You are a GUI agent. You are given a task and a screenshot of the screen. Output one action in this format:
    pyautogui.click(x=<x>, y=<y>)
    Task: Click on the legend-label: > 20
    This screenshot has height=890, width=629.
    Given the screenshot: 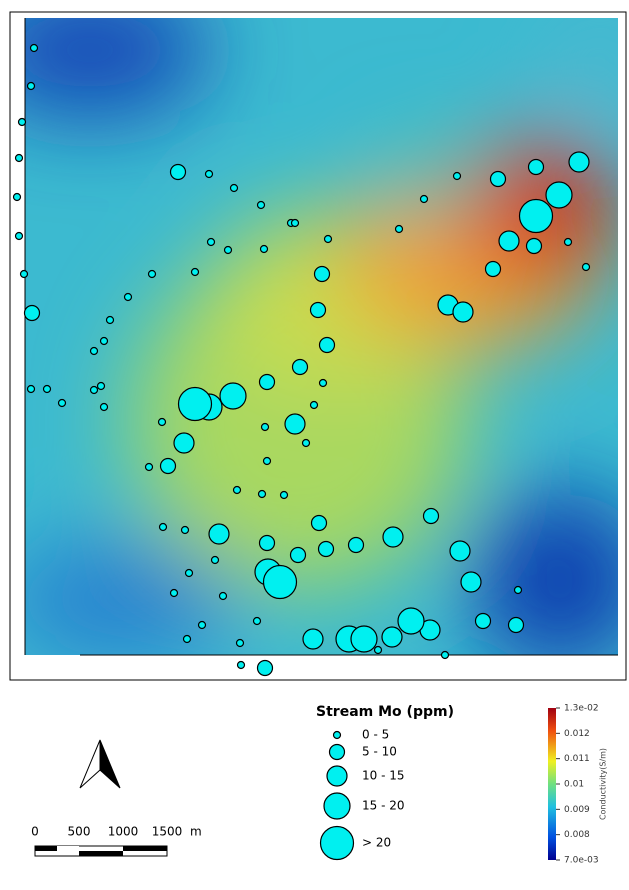 What is the action you would take?
    pyautogui.click(x=376, y=843)
    